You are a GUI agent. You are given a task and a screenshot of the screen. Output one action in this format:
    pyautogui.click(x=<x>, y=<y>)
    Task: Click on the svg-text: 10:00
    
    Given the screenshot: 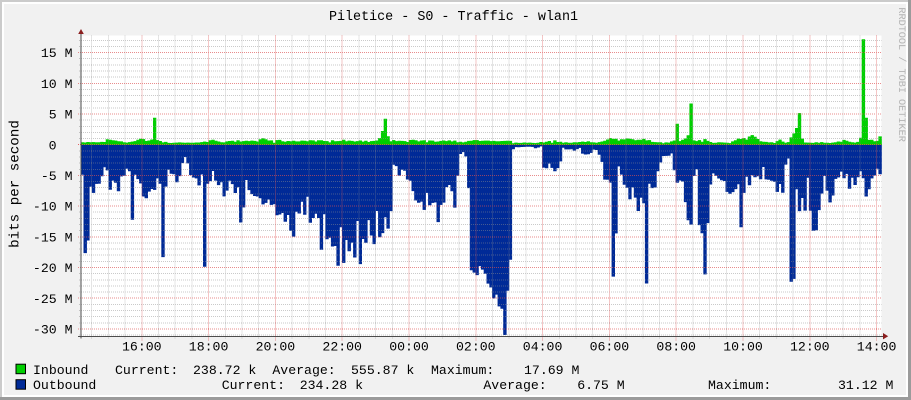 What is the action you would take?
    pyautogui.click(x=743, y=347)
    